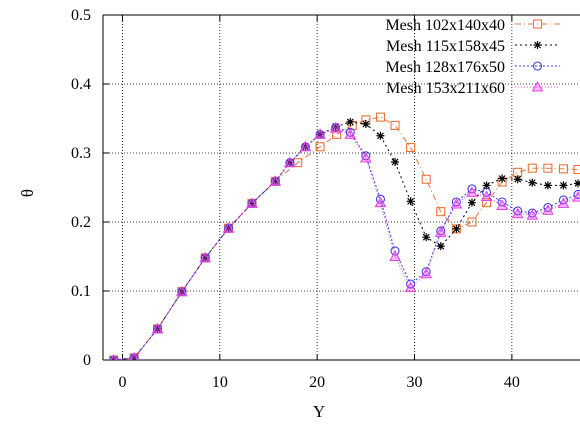 This screenshot has width=580, height=424. Describe the element at coordinates (87, 360) in the screenshot. I see `y-tick-label: 0` at that location.